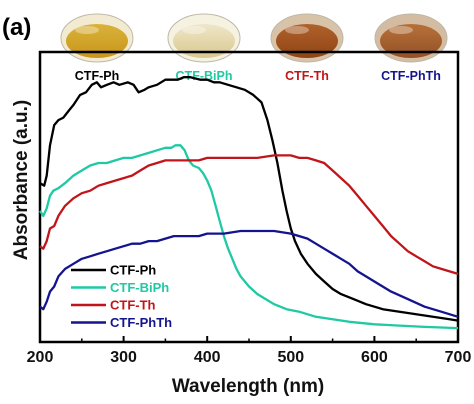 This screenshot has height=404, width=474. What do you see at coordinates (97, 76) in the screenshot?
I see `sample-label: CTF-Ph` at bounding box center [97, 76].